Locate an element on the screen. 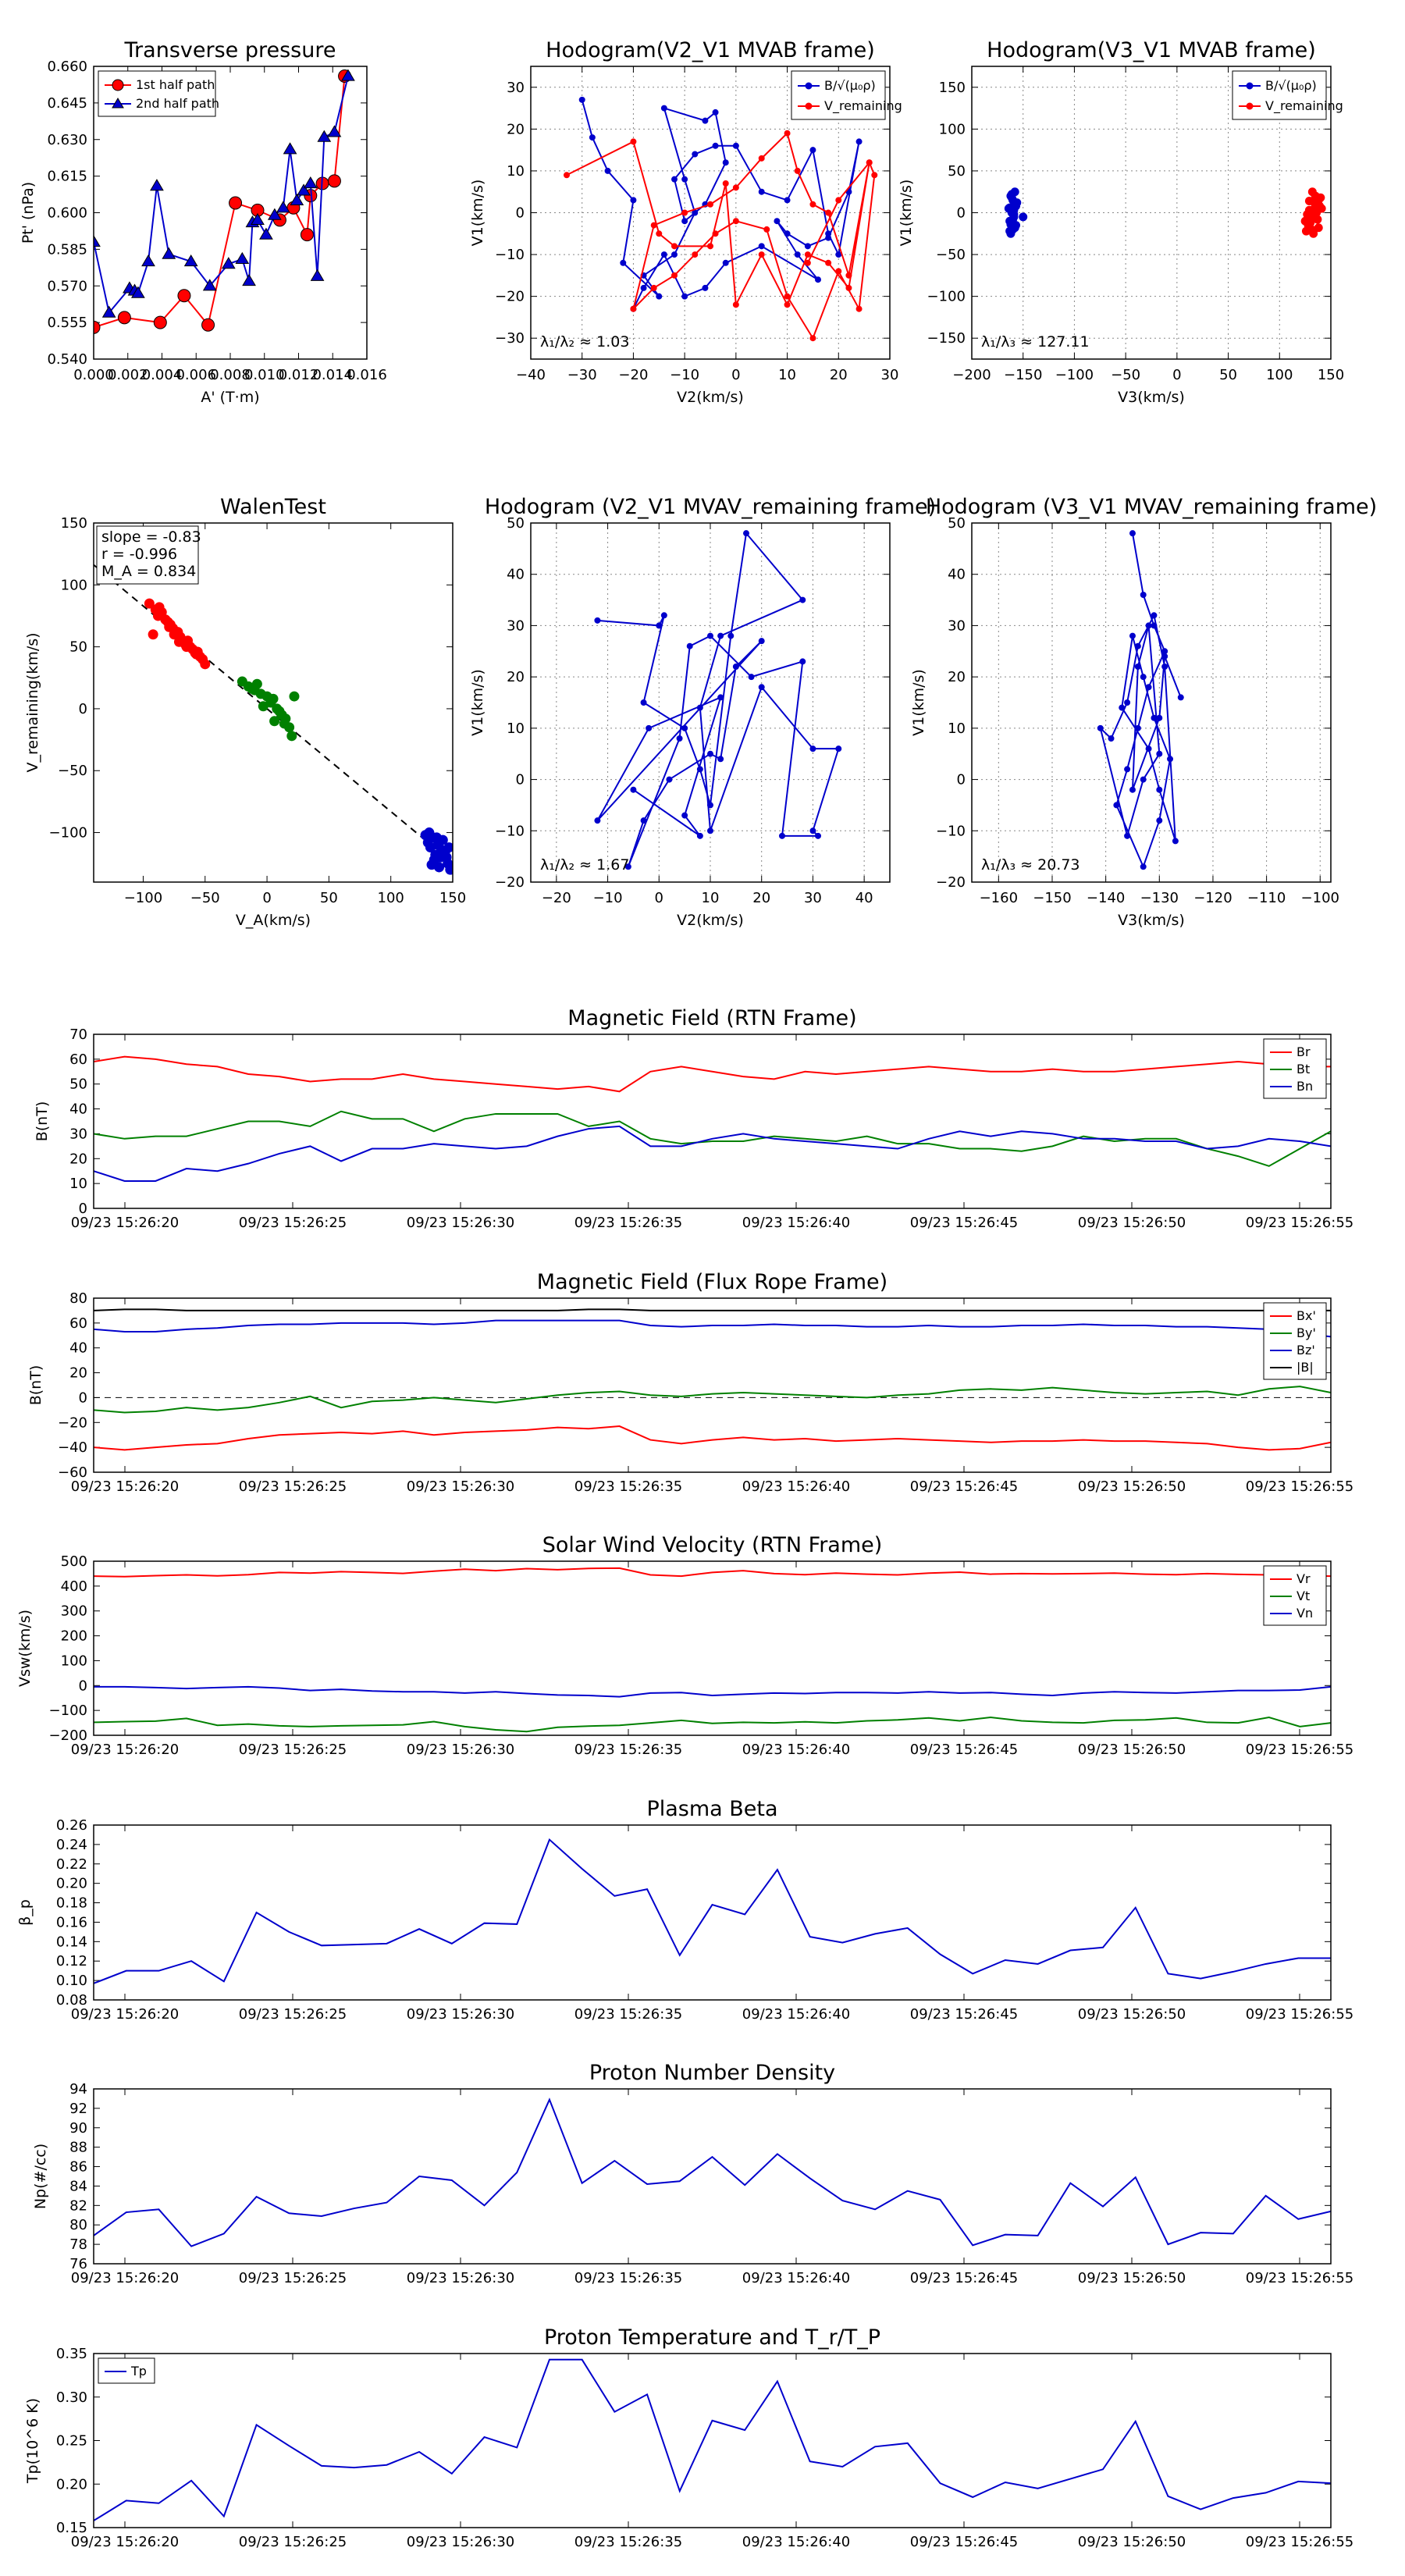 This screenshot has height=2576, width=1405. x-tick-label: 20 is located at coordinates (839, 375).